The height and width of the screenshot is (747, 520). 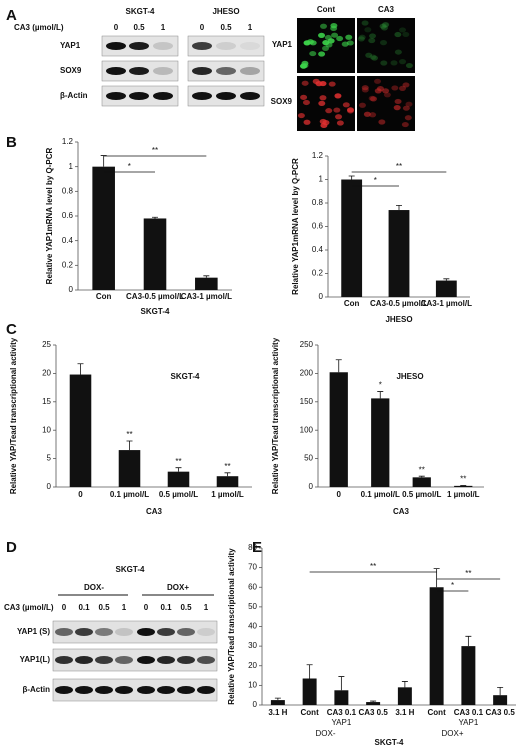 What do you see at coordinates (146, 607) in the screenshot?
I see `dose-label: 0` at bounding box center [146, 607].